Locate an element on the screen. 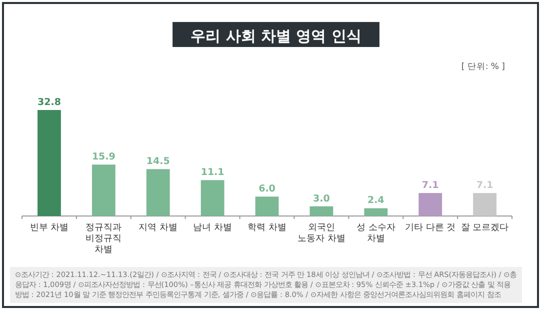 This screenshot has height=312, width=543. x-tick-label: 성 소수자 차별 is located at coordinates (376, 233).